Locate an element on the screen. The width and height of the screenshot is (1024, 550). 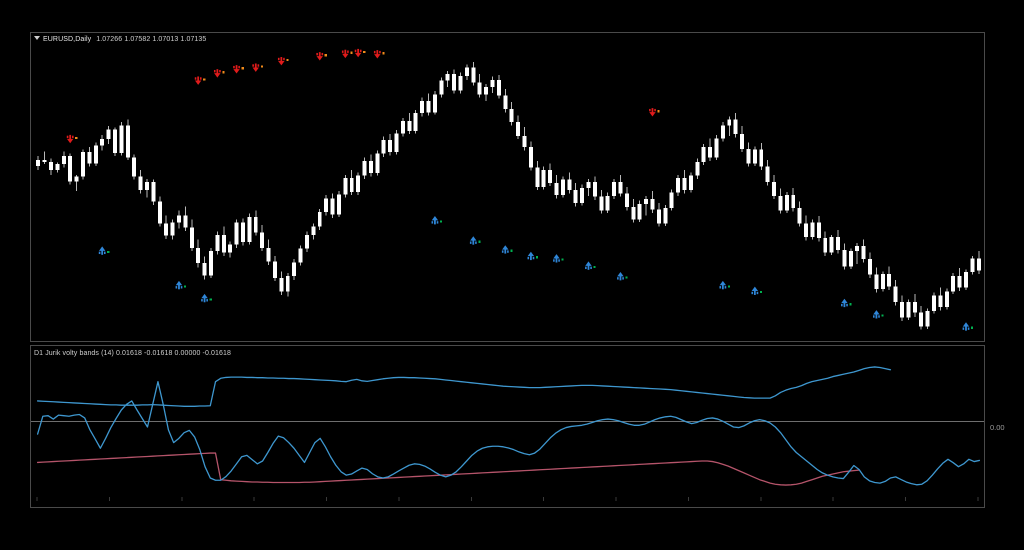
indicator-series-upper_band is located at coordinates (464, 386).